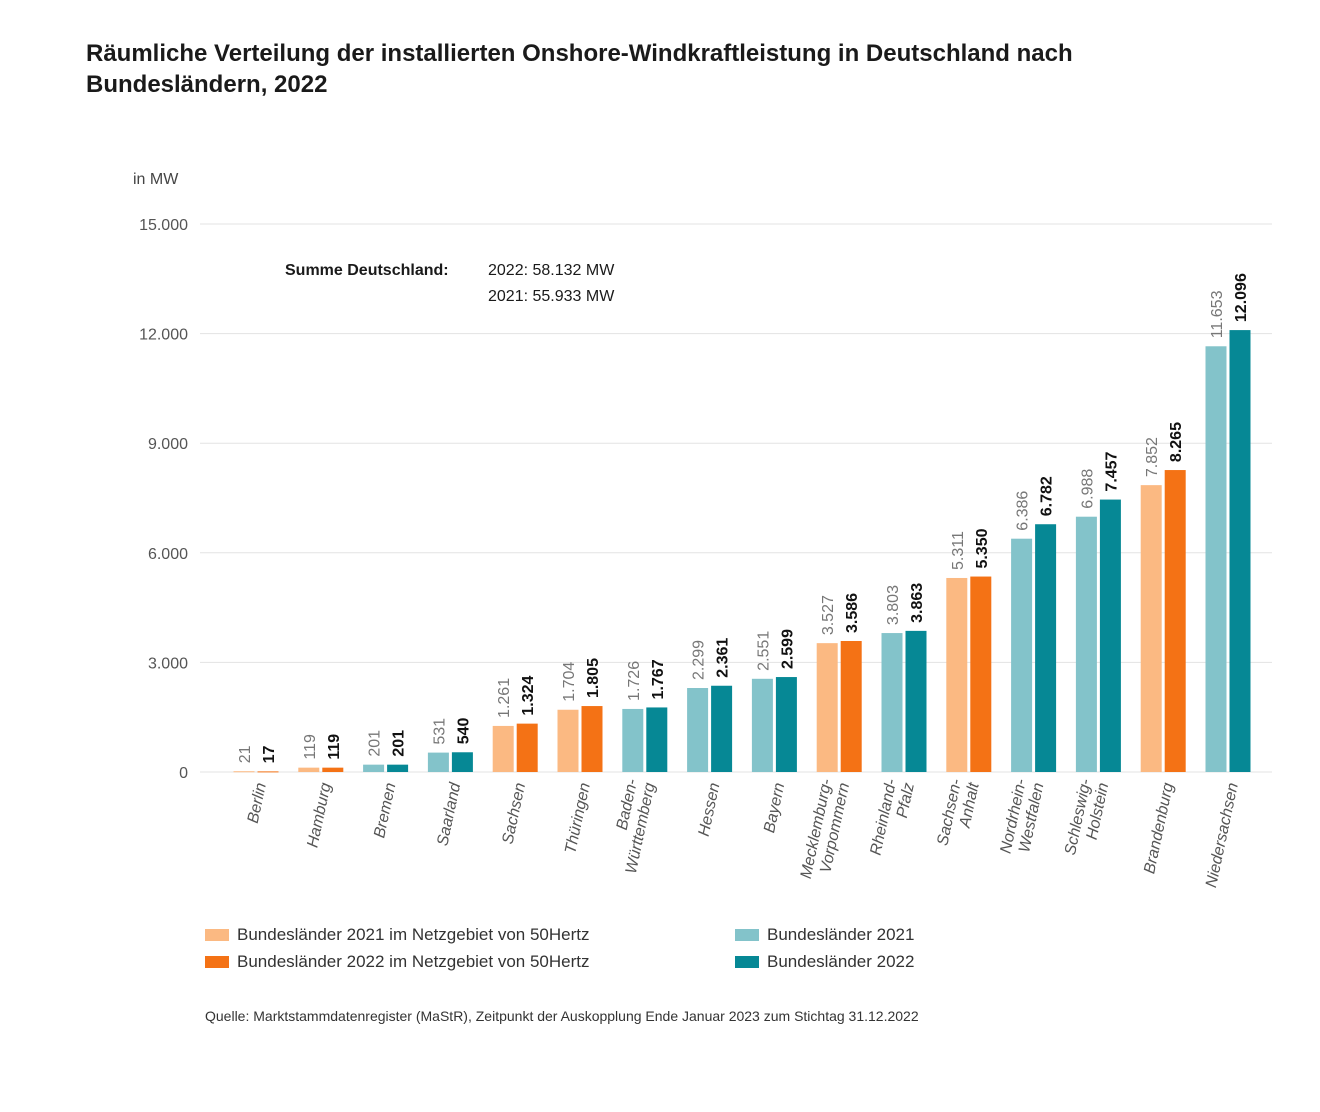  I want to click on legend-item-other-2021: Bundesländer 2021, so click(824, 935).